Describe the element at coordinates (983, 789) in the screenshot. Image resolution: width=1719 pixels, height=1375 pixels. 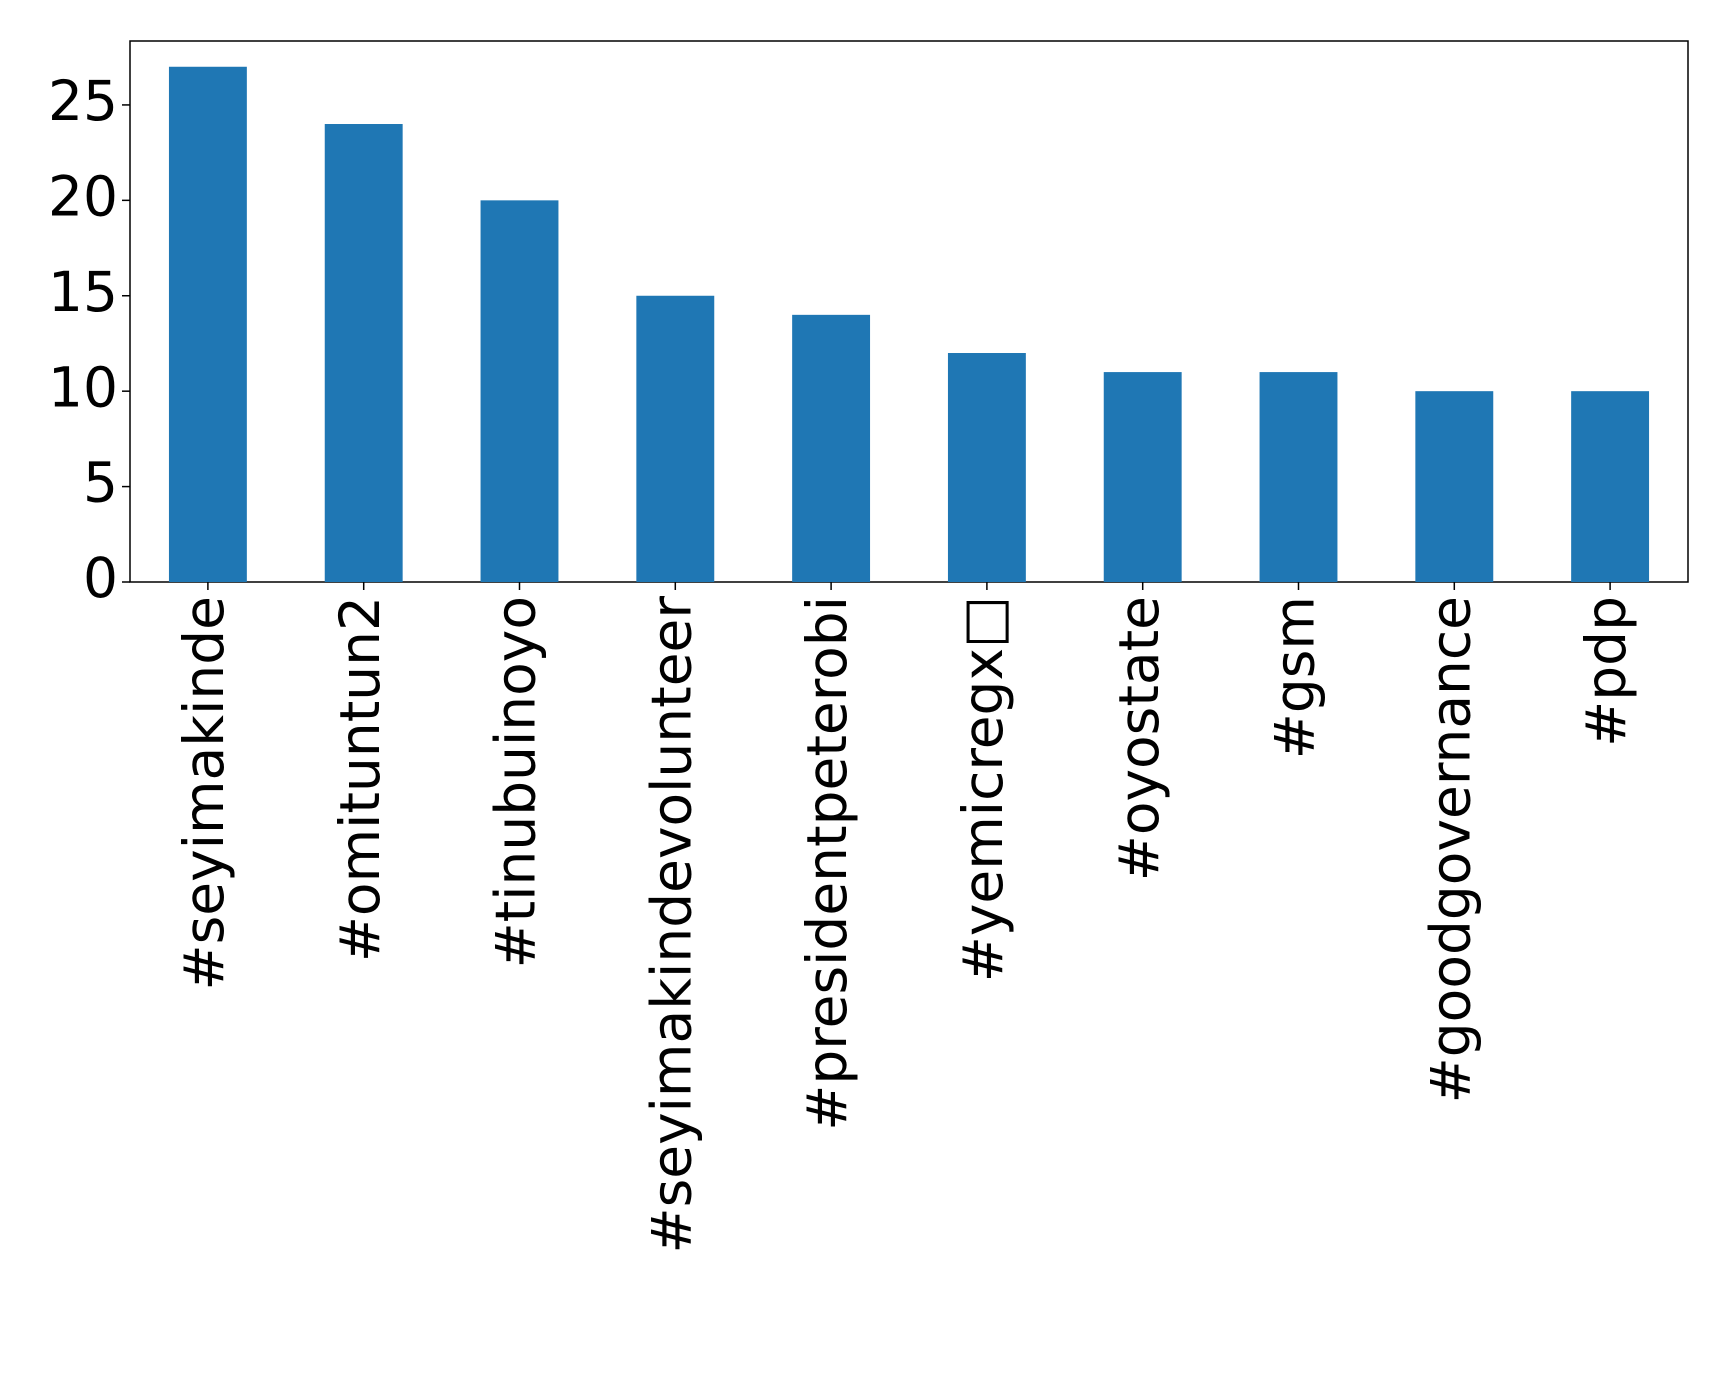
I see `x-tick-label: #yemicregx□` at that location.